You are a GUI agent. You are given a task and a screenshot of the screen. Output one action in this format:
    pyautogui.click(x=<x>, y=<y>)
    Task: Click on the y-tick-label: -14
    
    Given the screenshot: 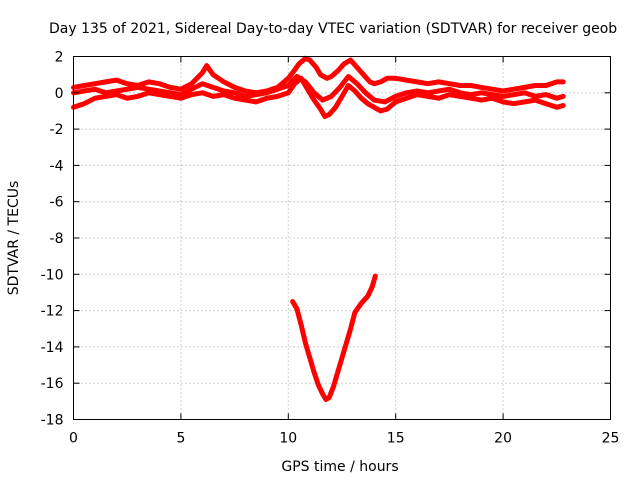 What is the action you would take?
    pyautogui.click(x=52, y=348)
    